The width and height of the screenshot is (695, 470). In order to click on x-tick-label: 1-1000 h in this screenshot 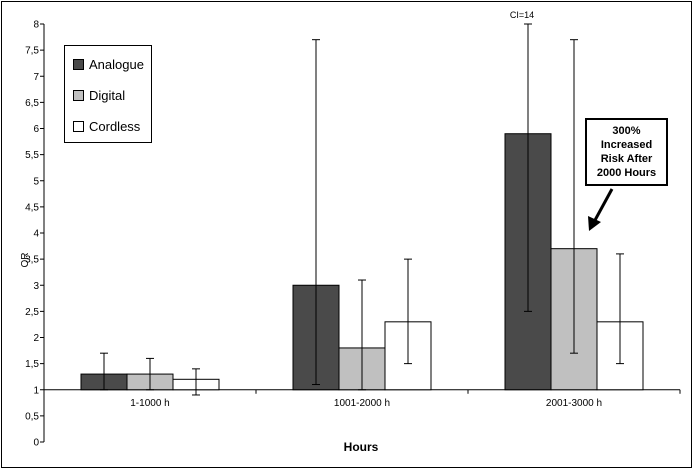, I will do `click(149, 403)`.